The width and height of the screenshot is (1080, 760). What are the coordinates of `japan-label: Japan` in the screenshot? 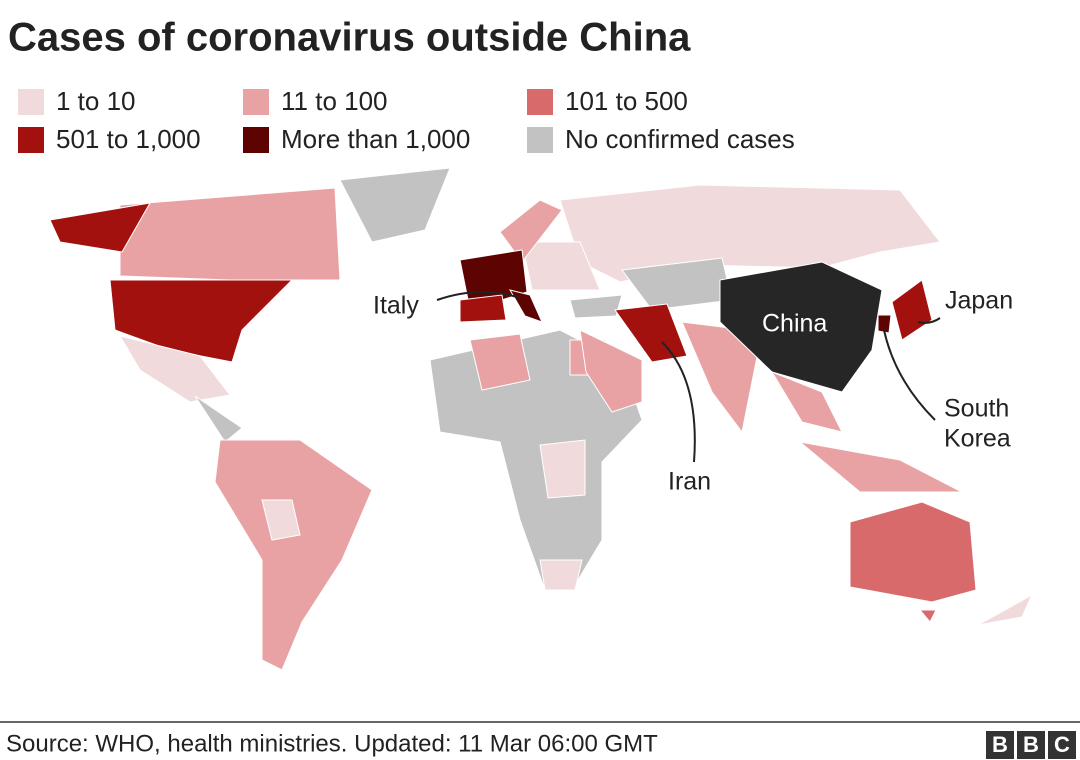 It's located at (979, 301).